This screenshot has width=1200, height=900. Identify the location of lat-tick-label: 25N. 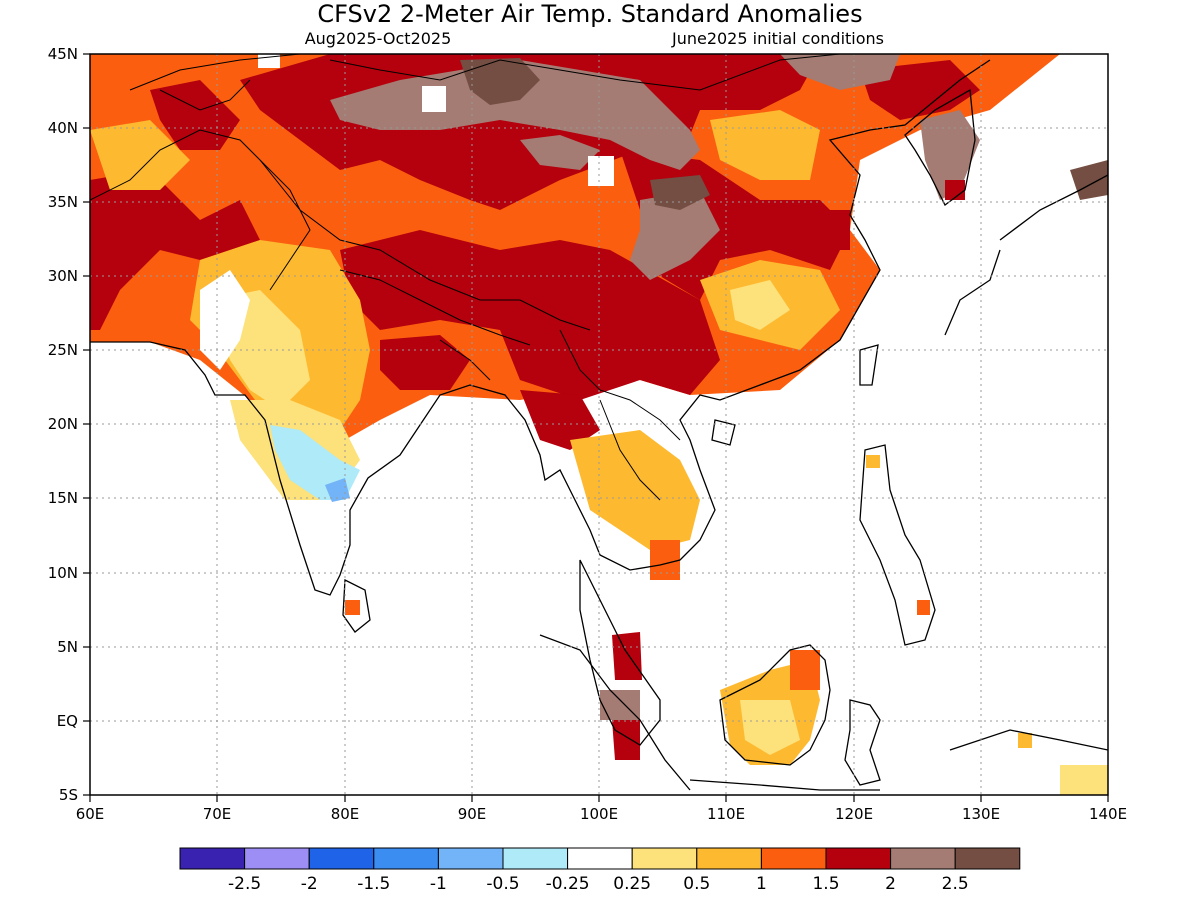
(63, 350).